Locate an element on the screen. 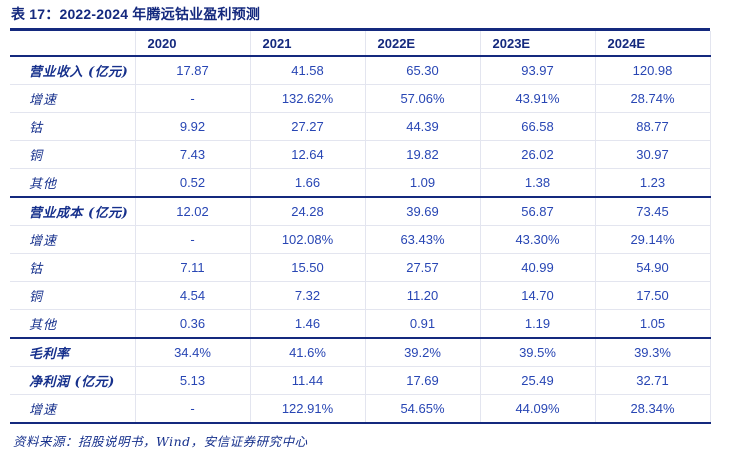 This screenshot has width=732, height=450. cell-value: 122.91% is located at coordinates (308, 409).